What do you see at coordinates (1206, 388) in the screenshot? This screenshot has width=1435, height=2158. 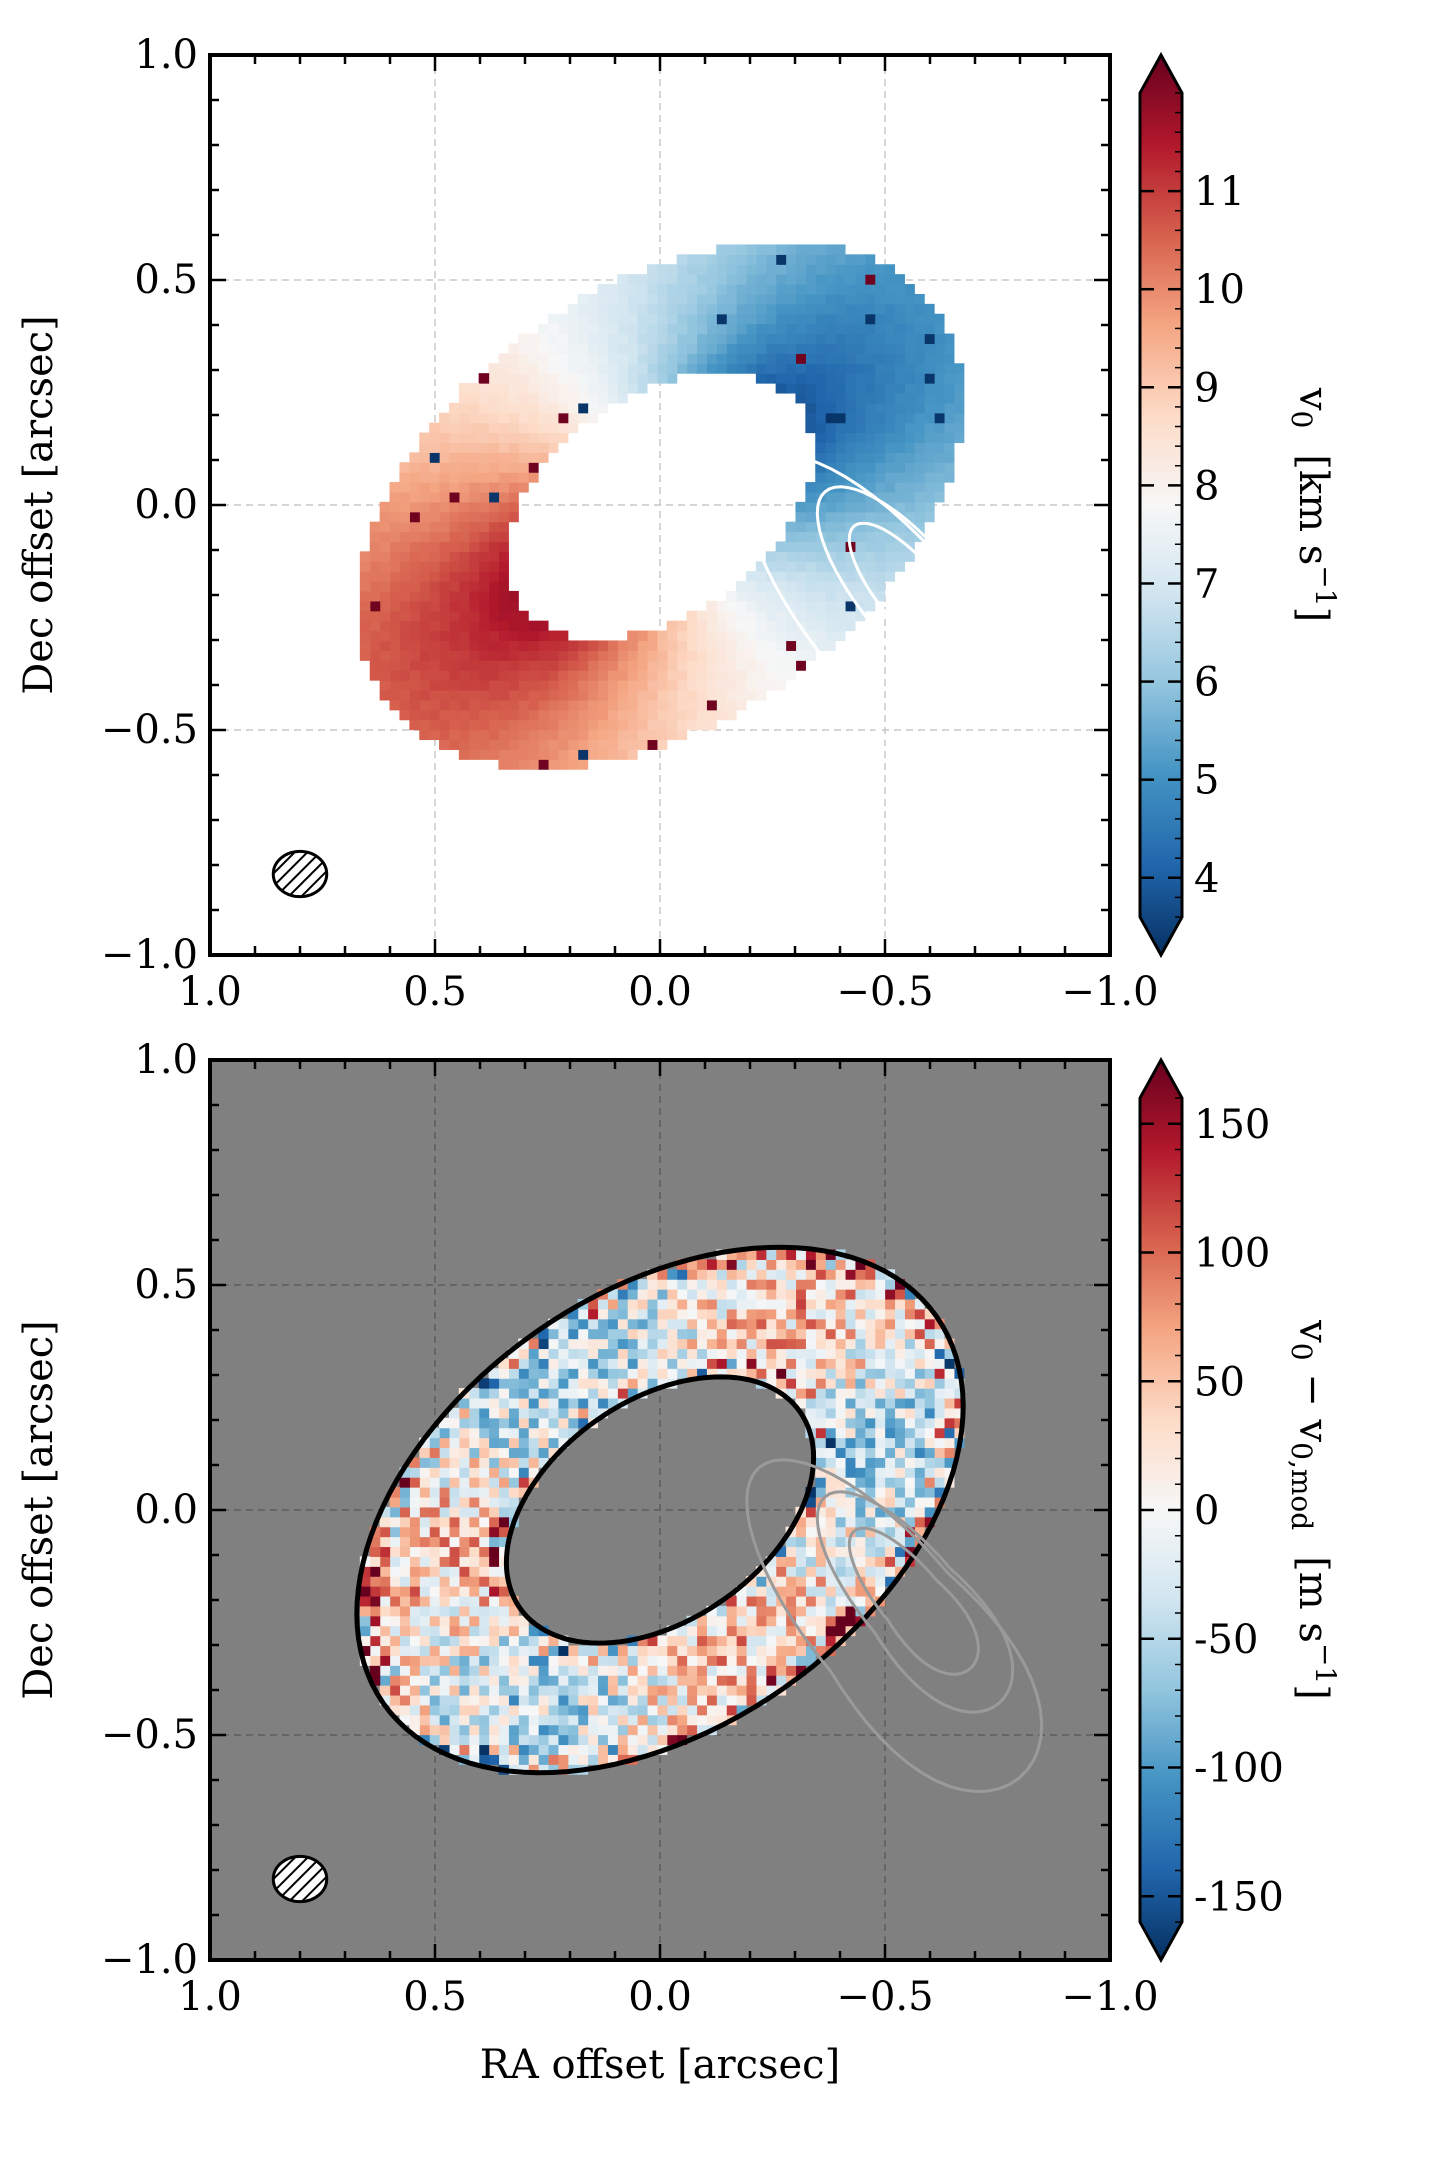 I see `colorbar-tick-label: 9` at bounding box center [1206, 388].